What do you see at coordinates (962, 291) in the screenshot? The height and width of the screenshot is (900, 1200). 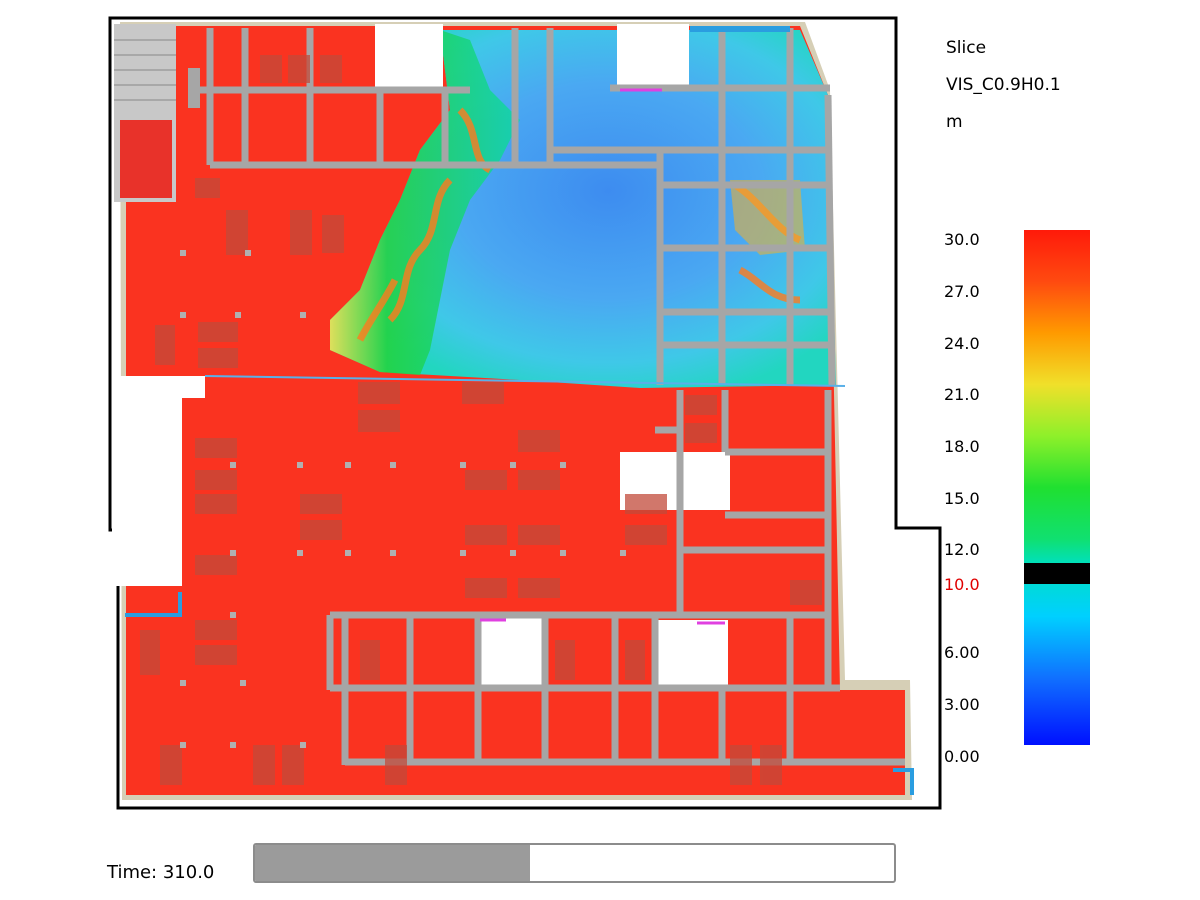 I see `legend-tick: 27.0` at bounding box center [962, 291].